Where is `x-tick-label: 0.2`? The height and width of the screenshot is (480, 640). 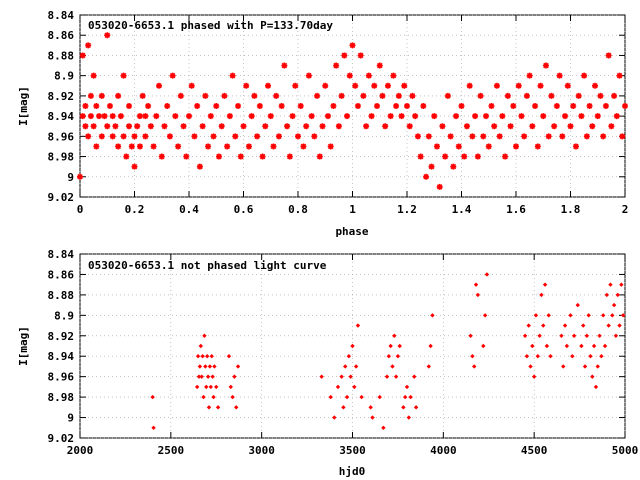
x-tick-label: 0.2 is located at coordinates (135, 209).